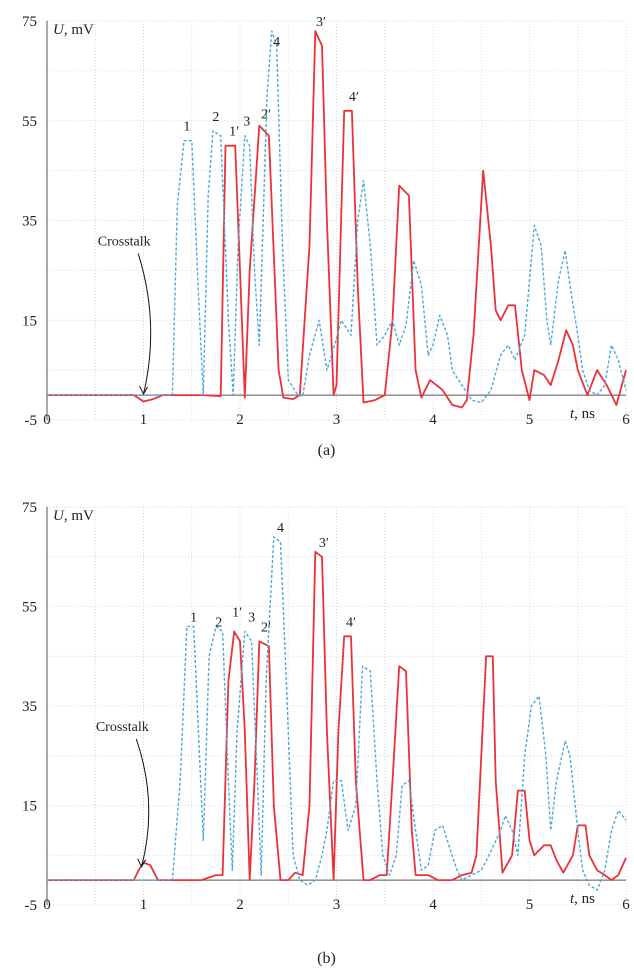 The height and width of the screenshot is (973, 634). What do you see at coordinates (327, 450) in the screenshot?
I see `panel-caption: (a)` at bounding box center [327, 450].